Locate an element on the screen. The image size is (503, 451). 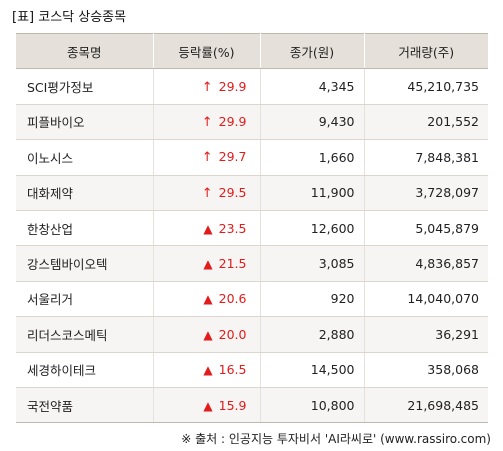
change-rate-cell: ▲ 20.6 is located at coordinates (207, 299).